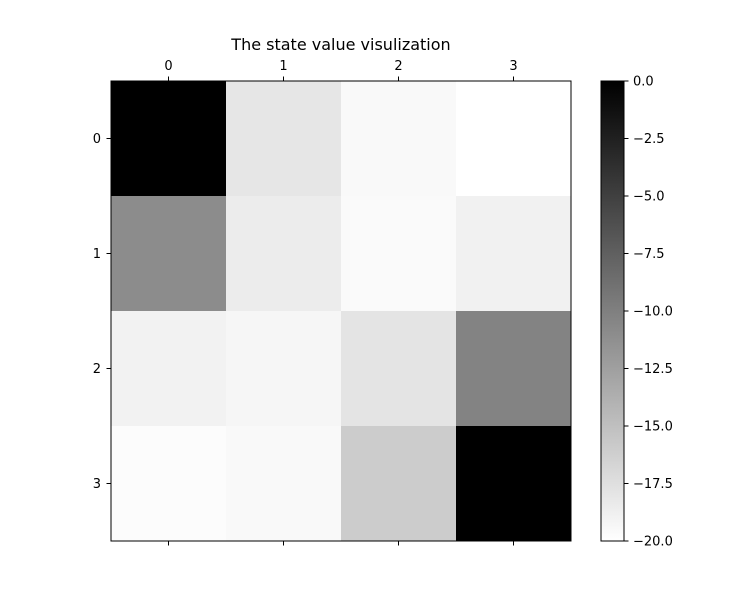  What do you see at coordinates (612, 311) in the screenshot?
I see `colorbar-gradient` at bounding box center [612, 311].